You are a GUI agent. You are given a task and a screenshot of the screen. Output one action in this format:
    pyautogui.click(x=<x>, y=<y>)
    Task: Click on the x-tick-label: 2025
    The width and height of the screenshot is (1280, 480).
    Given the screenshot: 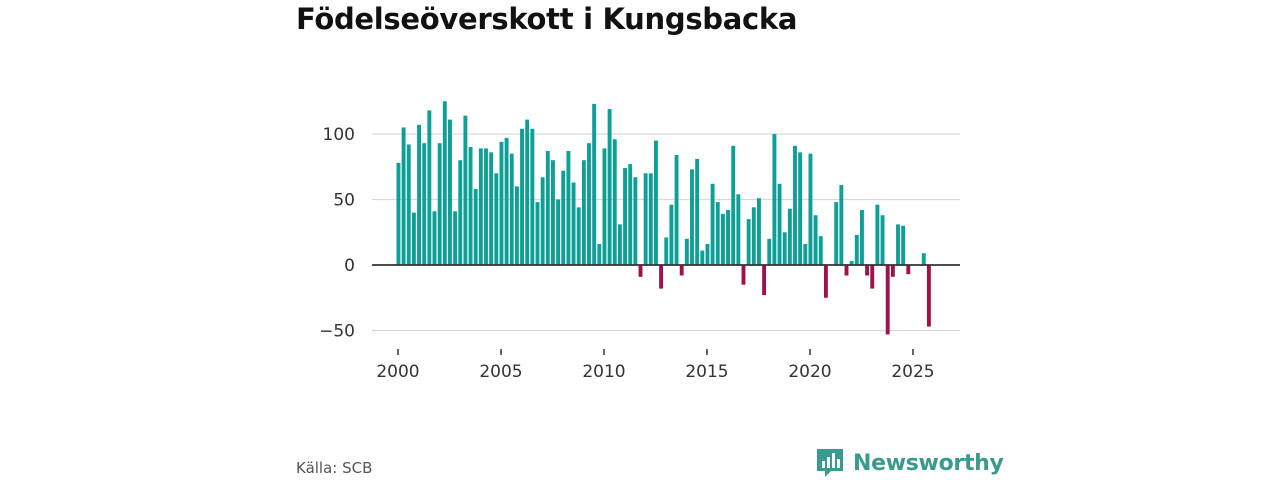 What is the action you would take?
    pyautogui.click(x=912, y=372)
    